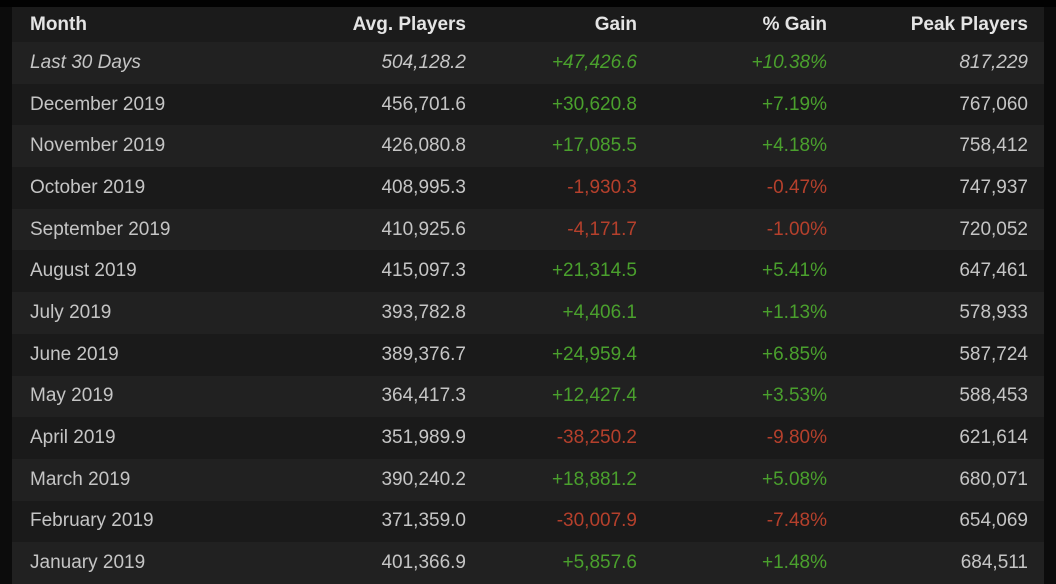 The width and height of the screenshot is (1056, 584). Describe the element at coordinates (993, 271) in the screenshot. I see `peak-players-cell: 647,461` at that location.